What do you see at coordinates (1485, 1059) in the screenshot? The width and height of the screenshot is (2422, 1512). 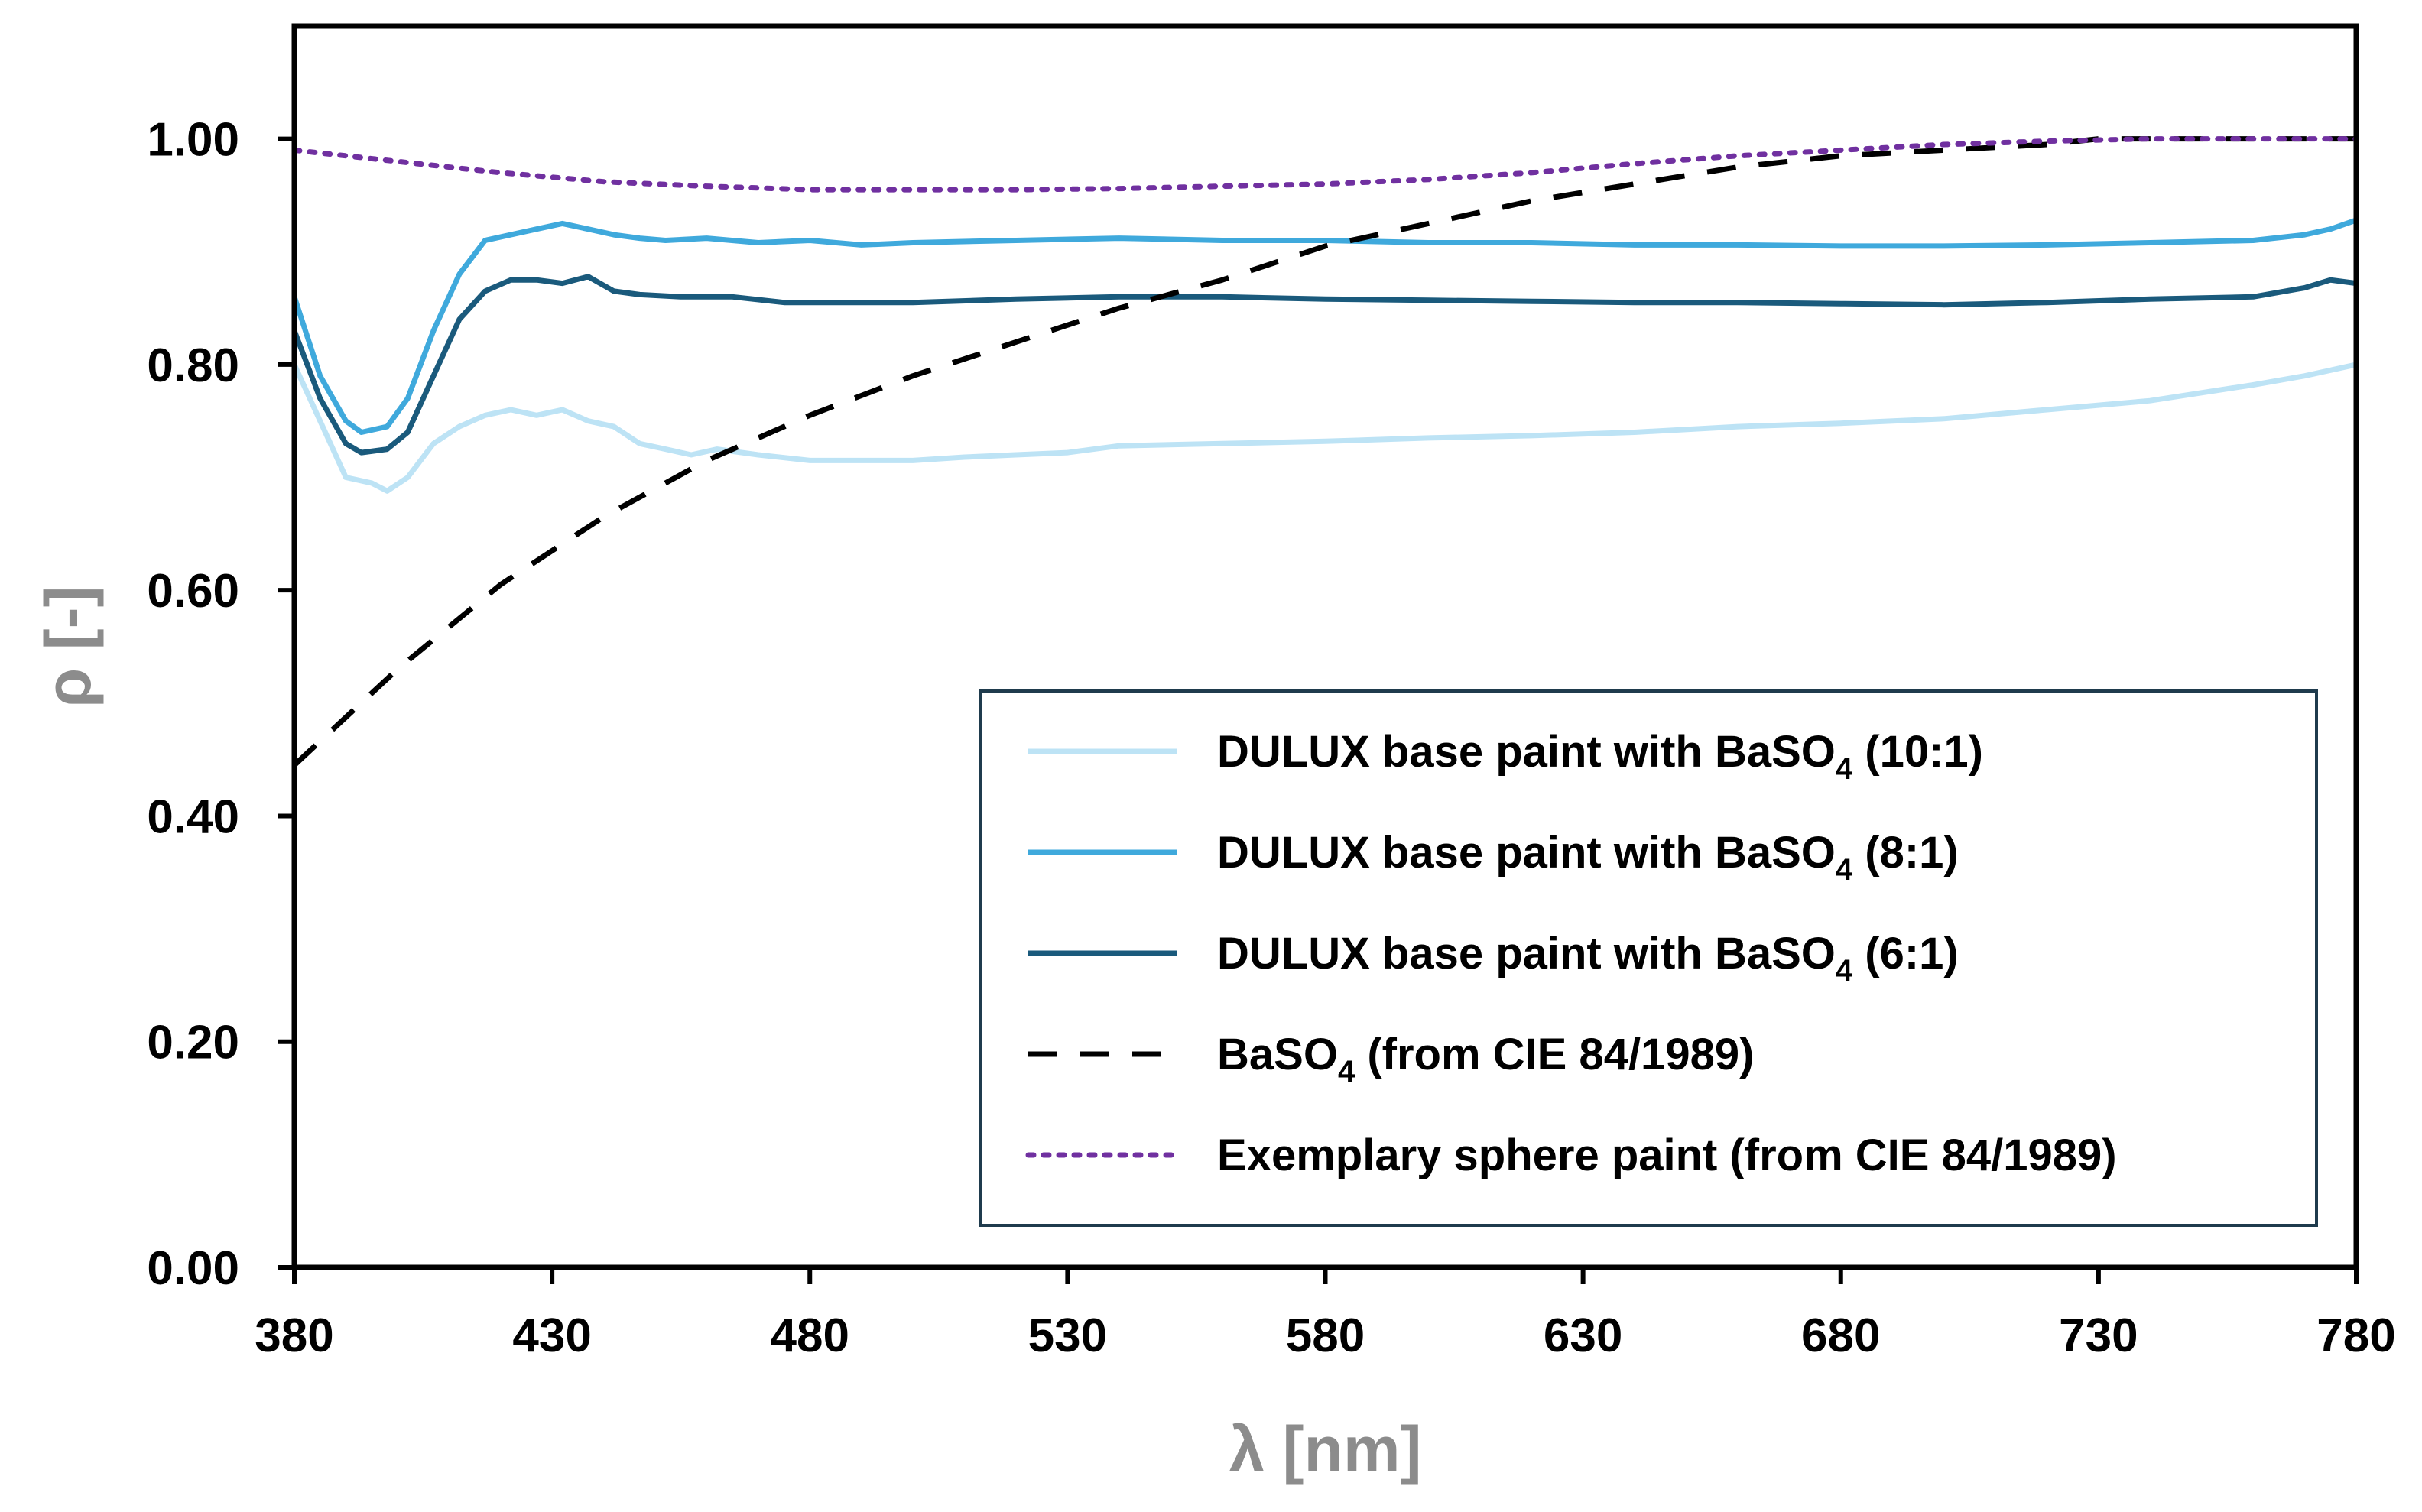 I see `legend-label-4: BaSO4 (from CIE 84/1989)` at bounding box center [1485, 1059].